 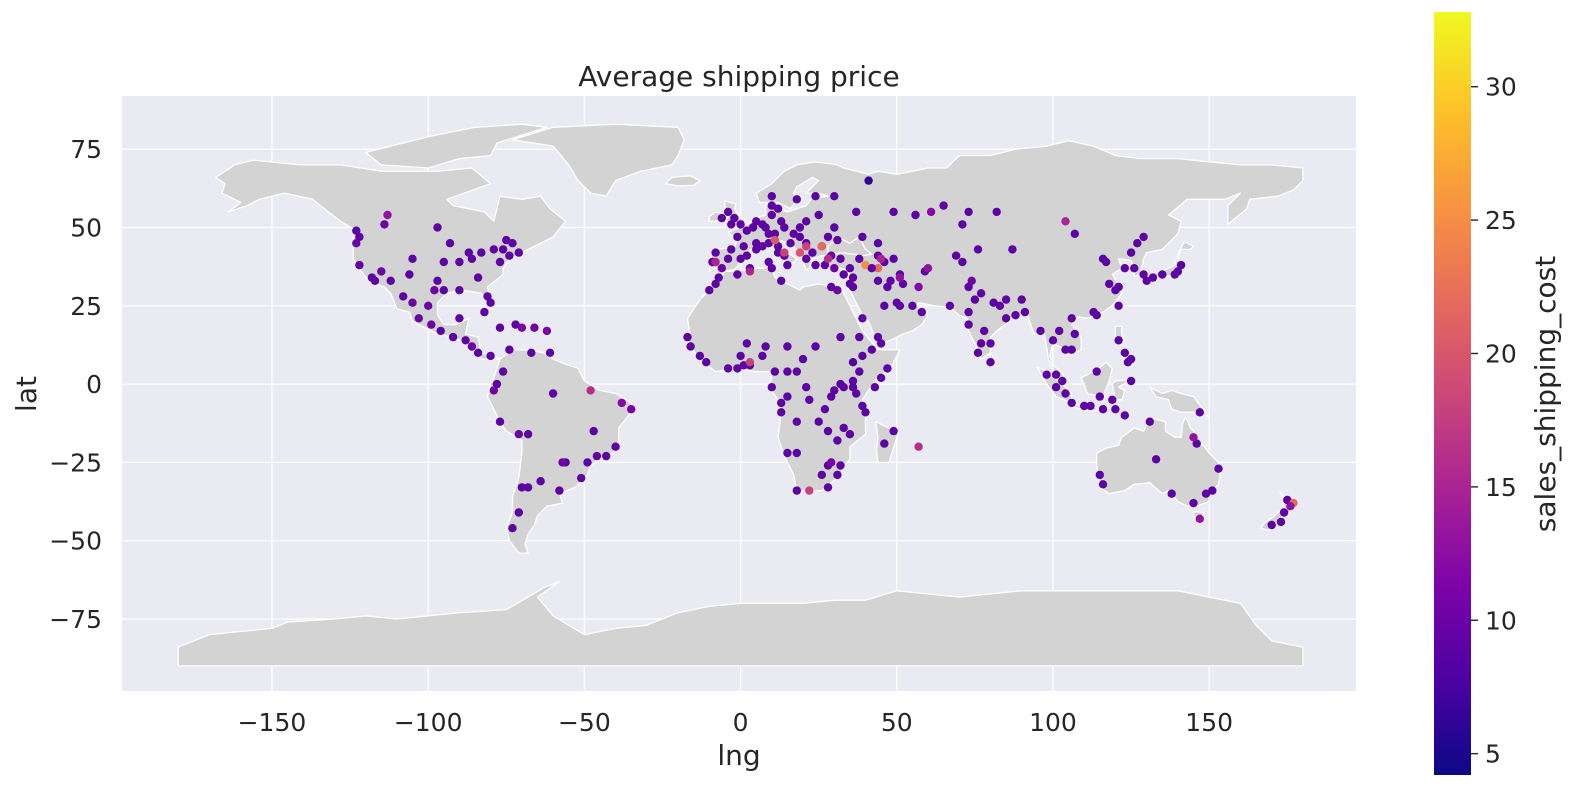 What do you see at coordinates (682, 181) in the screenshot?
I see `land-polygon` at bounding box center [682, 181].